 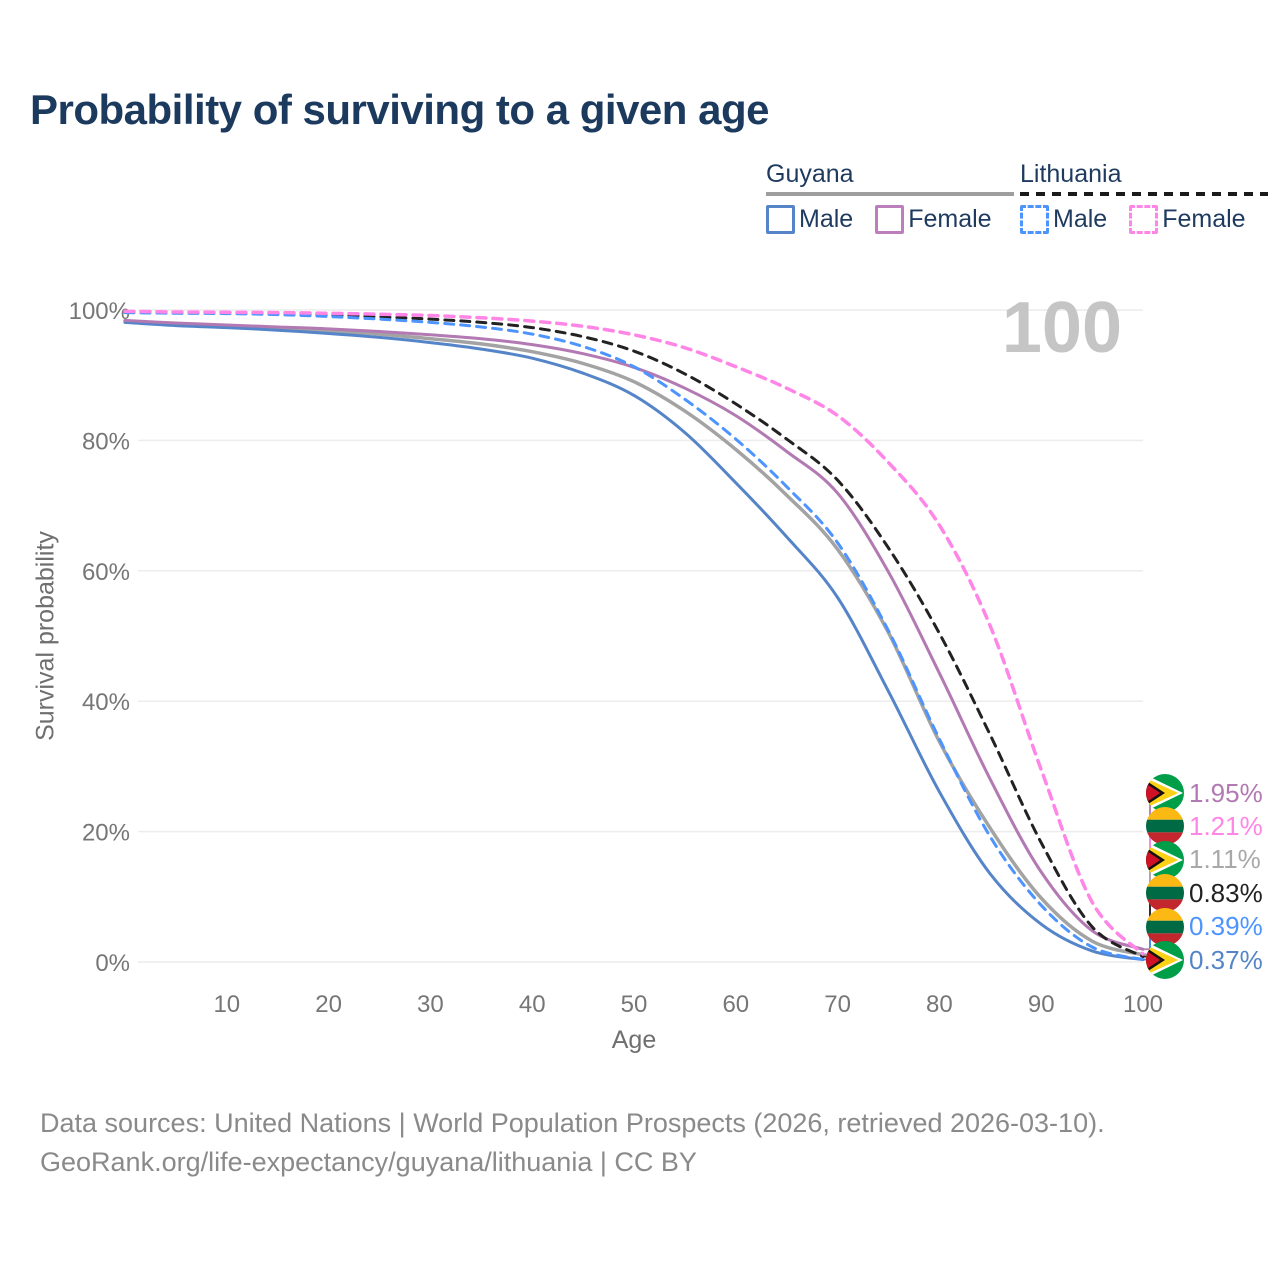 I want to click on lithuania-male-label: Male, so click(x=1080, y=219).